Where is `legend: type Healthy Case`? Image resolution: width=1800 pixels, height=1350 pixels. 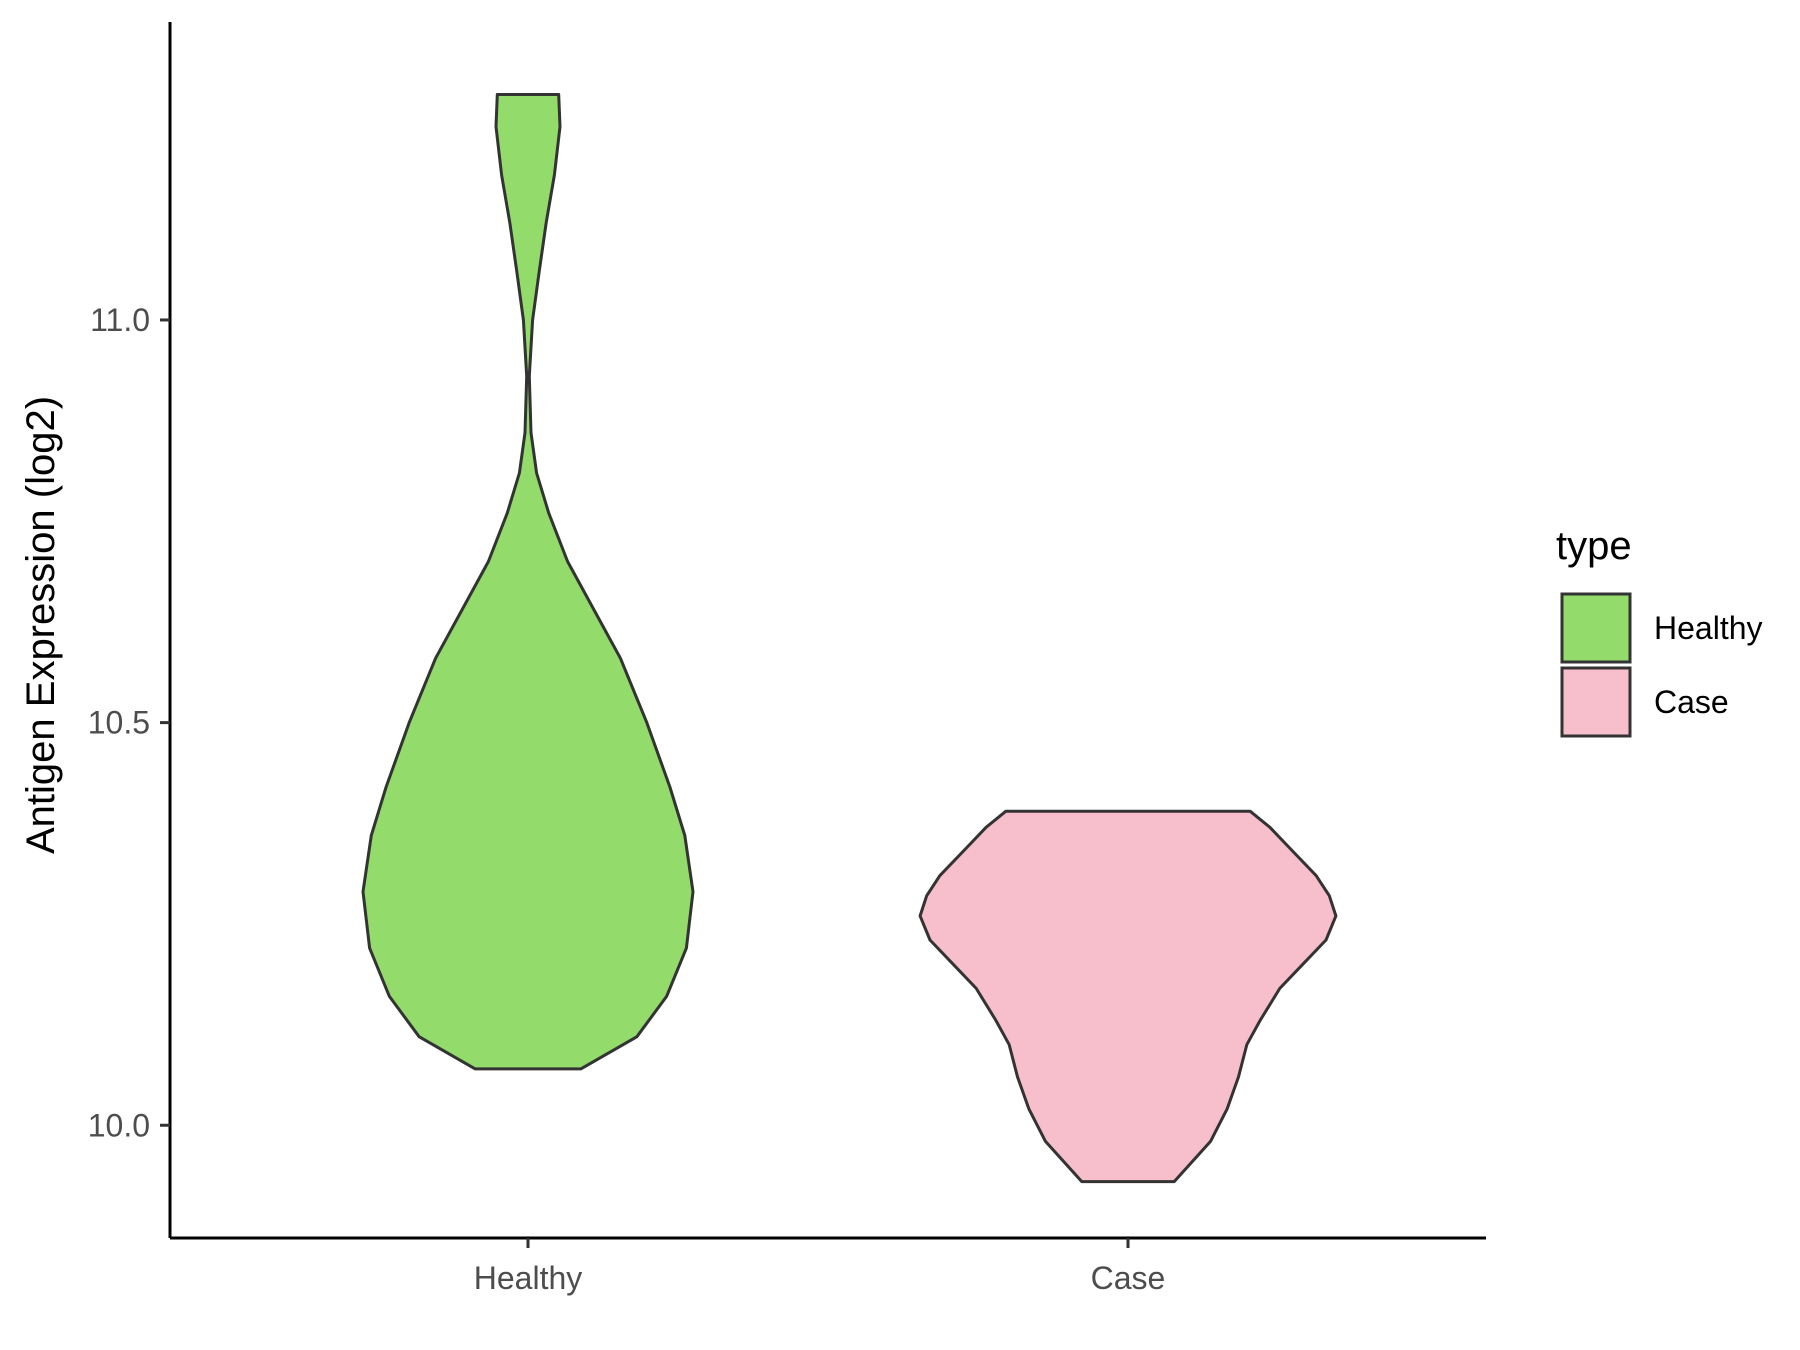
legend: type Healthy Case is located at coordinates (1659, 631).